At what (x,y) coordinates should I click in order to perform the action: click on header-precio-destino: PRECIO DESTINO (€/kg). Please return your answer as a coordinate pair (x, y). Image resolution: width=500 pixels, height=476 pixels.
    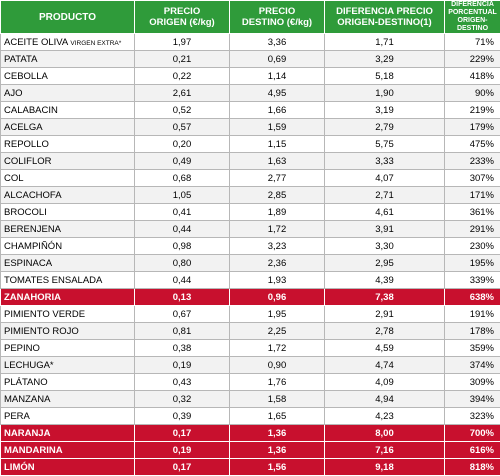
    Looking at the image, I should click on (277, 17).